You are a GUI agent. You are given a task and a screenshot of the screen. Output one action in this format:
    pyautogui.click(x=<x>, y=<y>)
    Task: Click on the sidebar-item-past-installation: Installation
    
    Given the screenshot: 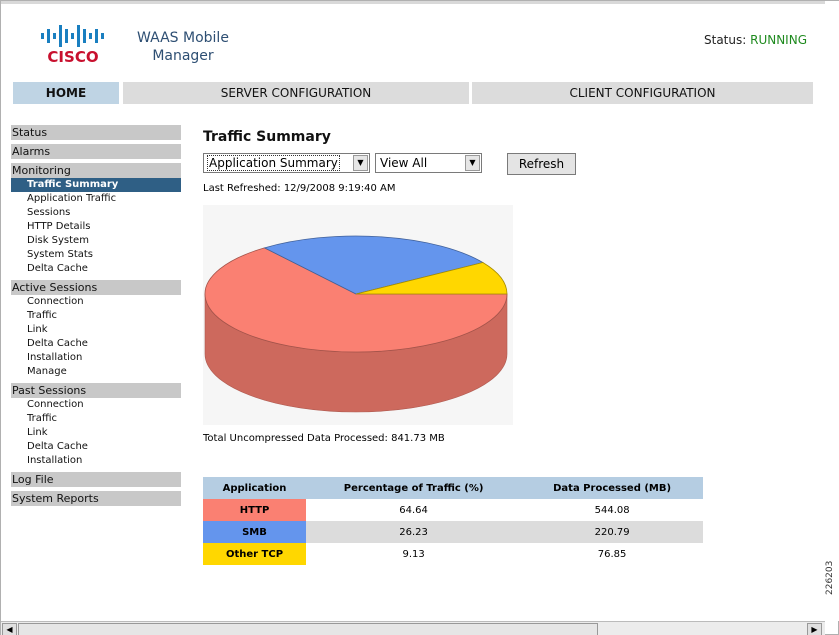 What is the action you would take?
    pyautogui.click(x=55, y=460)
    